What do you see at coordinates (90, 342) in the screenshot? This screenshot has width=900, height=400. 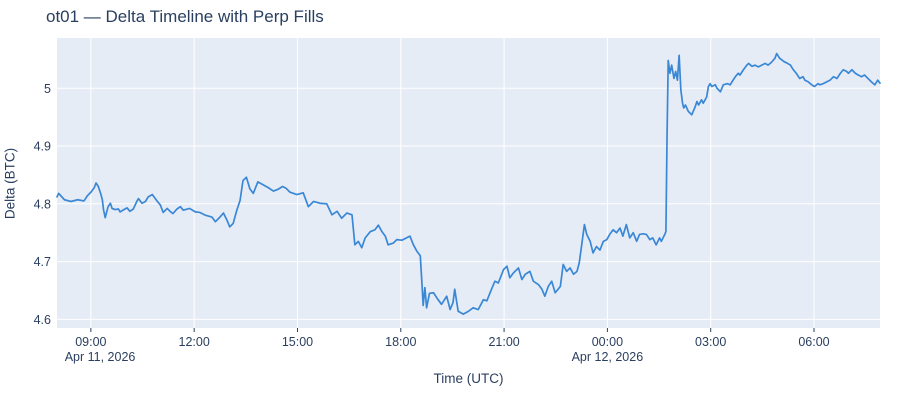 I see `x-tick-label: 09:00` at bounding box center [90, 342].